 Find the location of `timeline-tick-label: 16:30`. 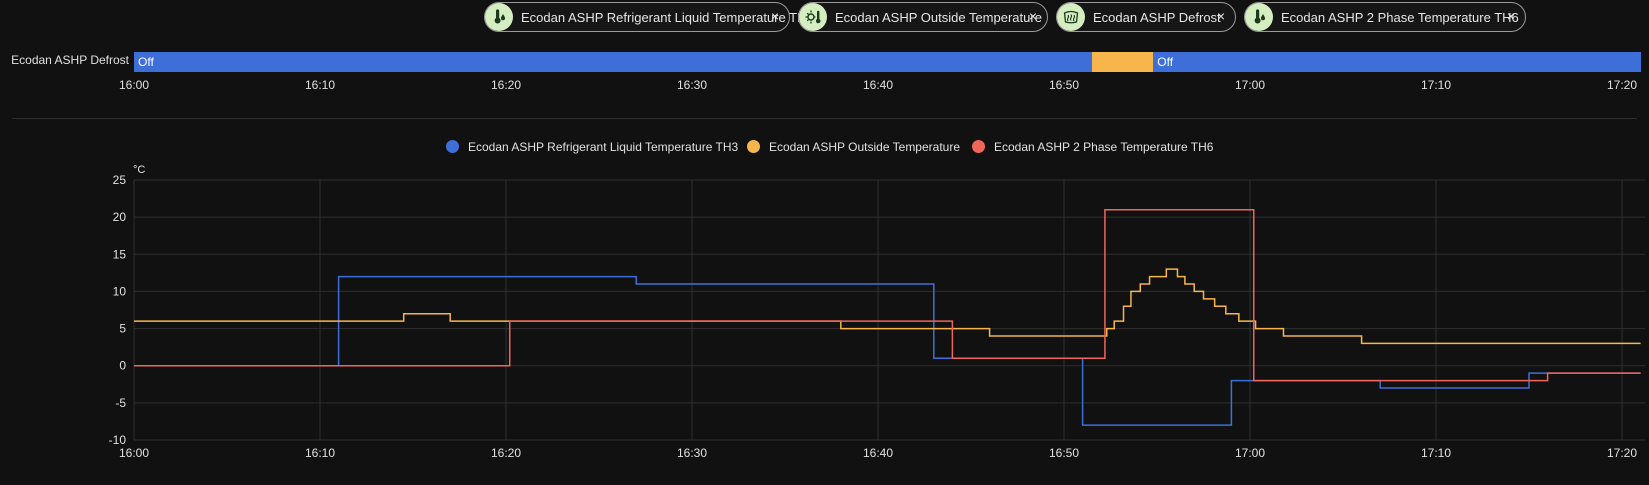

timeline-tick-label: 16:30 is located at coordinates (692, 85).